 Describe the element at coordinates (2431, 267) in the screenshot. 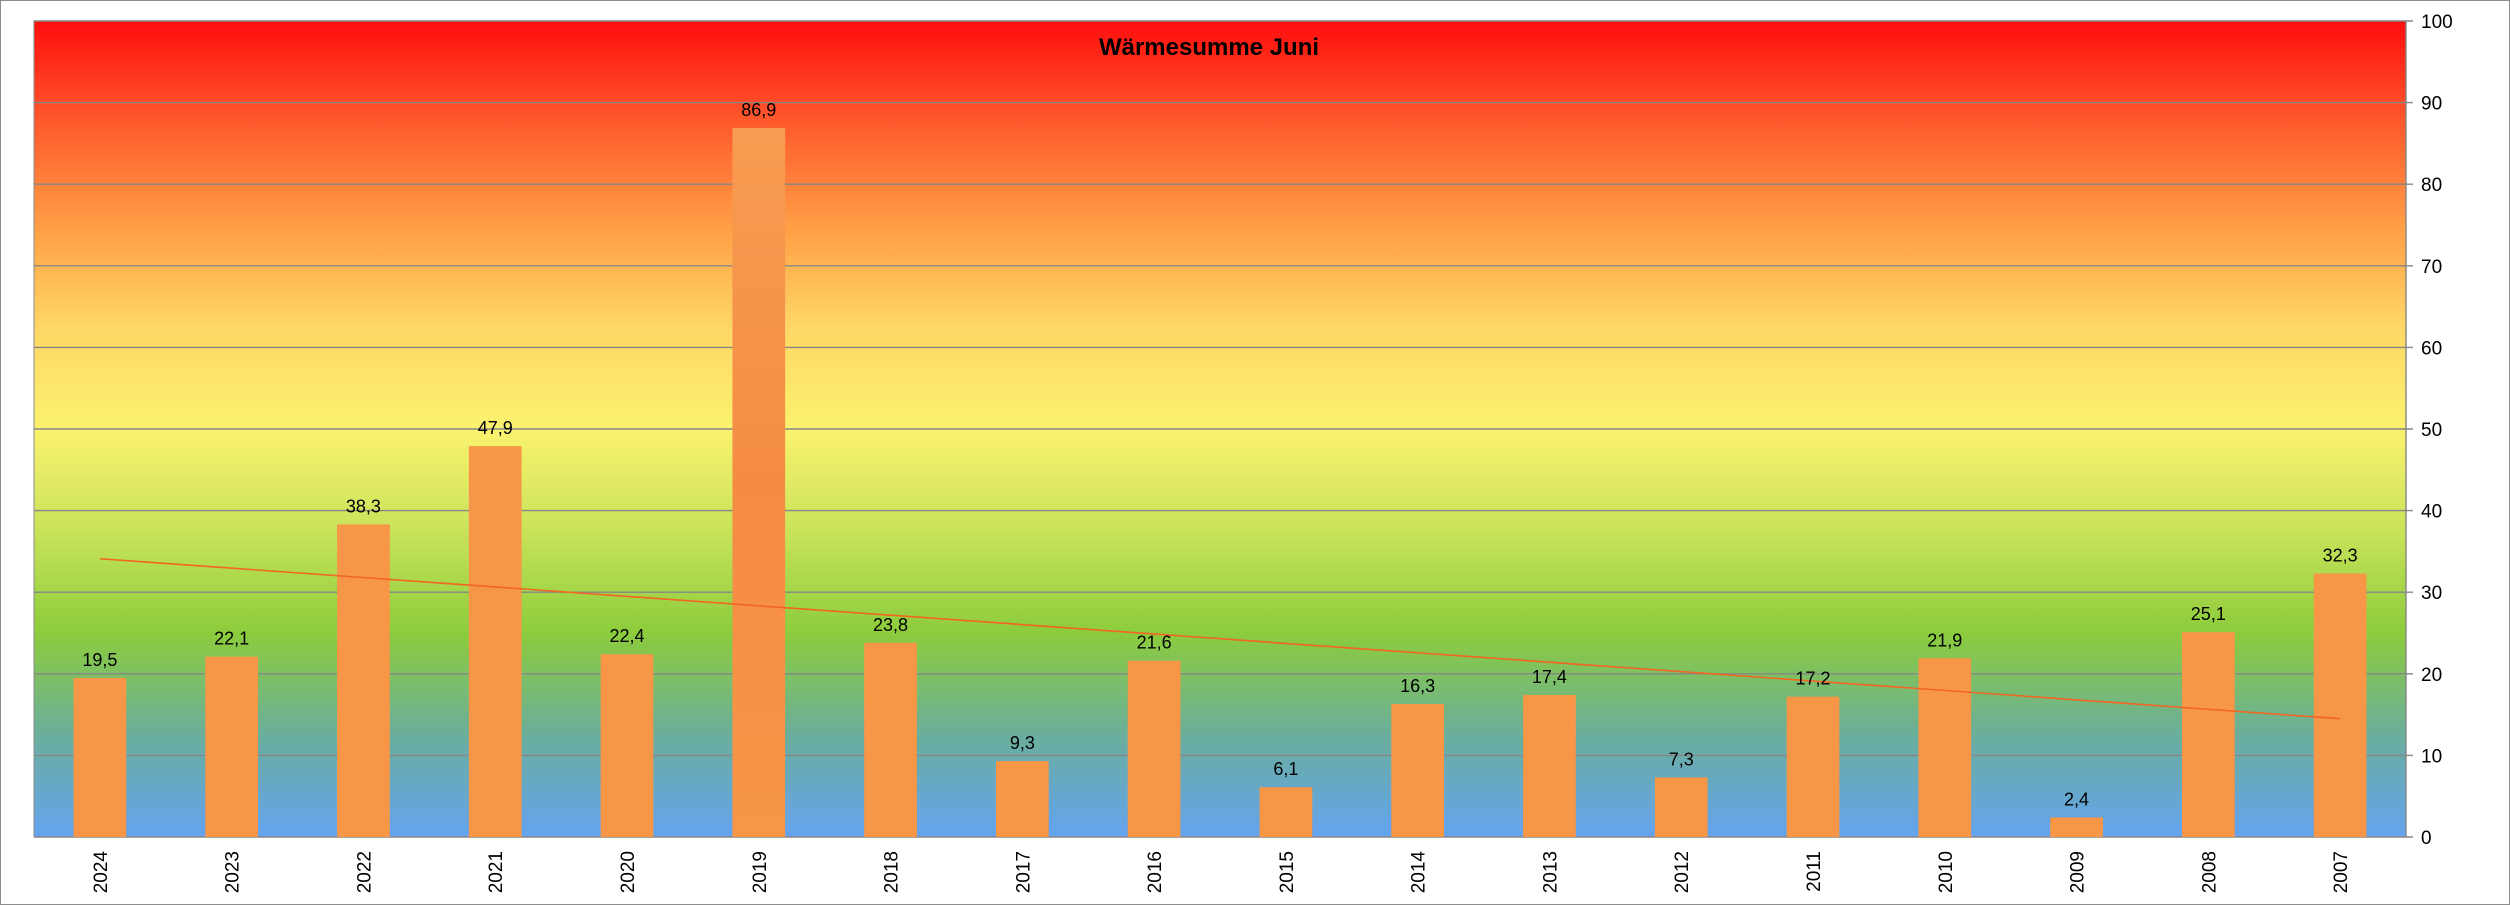

I see `y-tick-label: 70` at that location.